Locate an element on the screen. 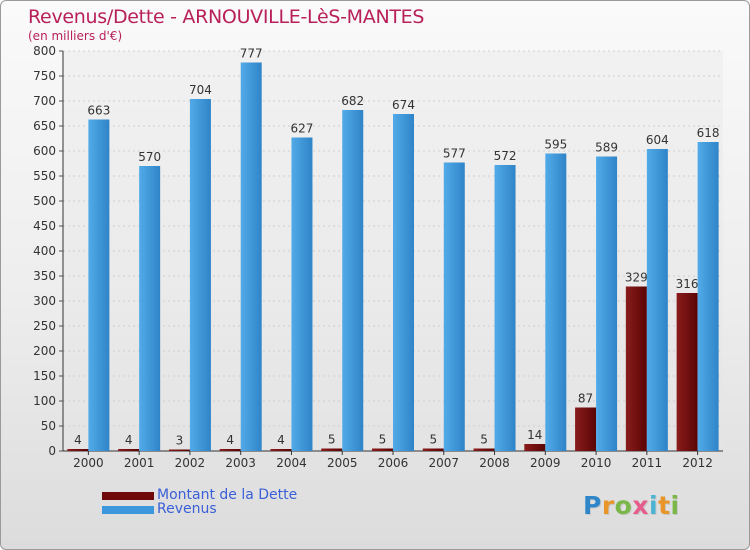 Image resolution: width=750 pixels, height=550 pixels. y-tick-label: 750 is located at coordinates (44, 76).